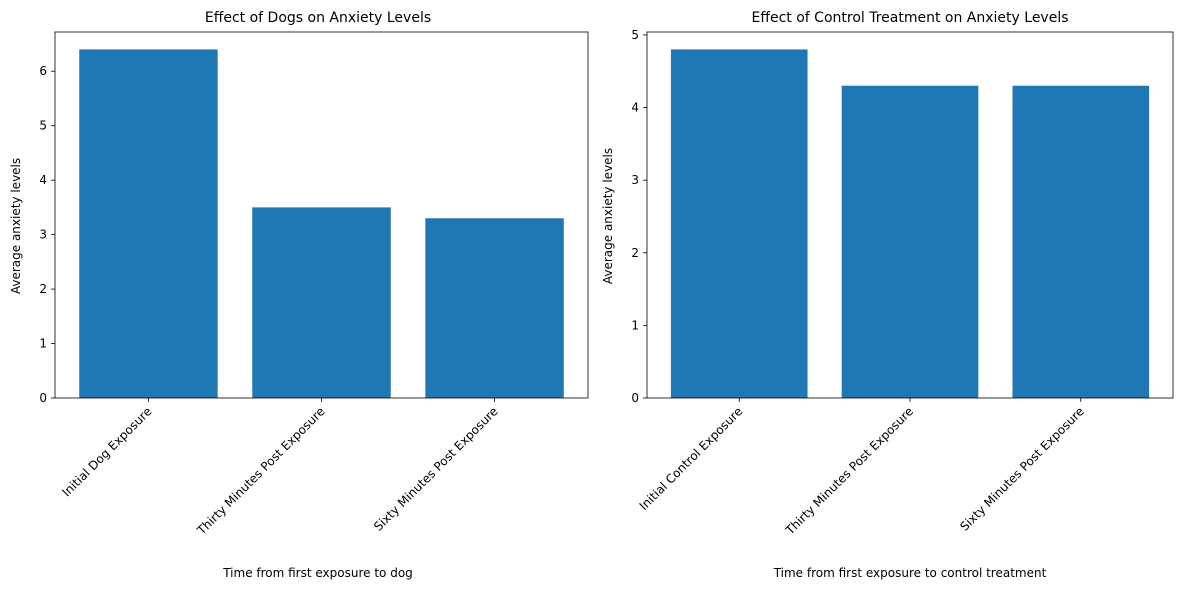 Image resolution: width=1189 pixels, height=590 pixels. I want to click on x-tick-label: Initial Control Exposure, so click(691, 458).